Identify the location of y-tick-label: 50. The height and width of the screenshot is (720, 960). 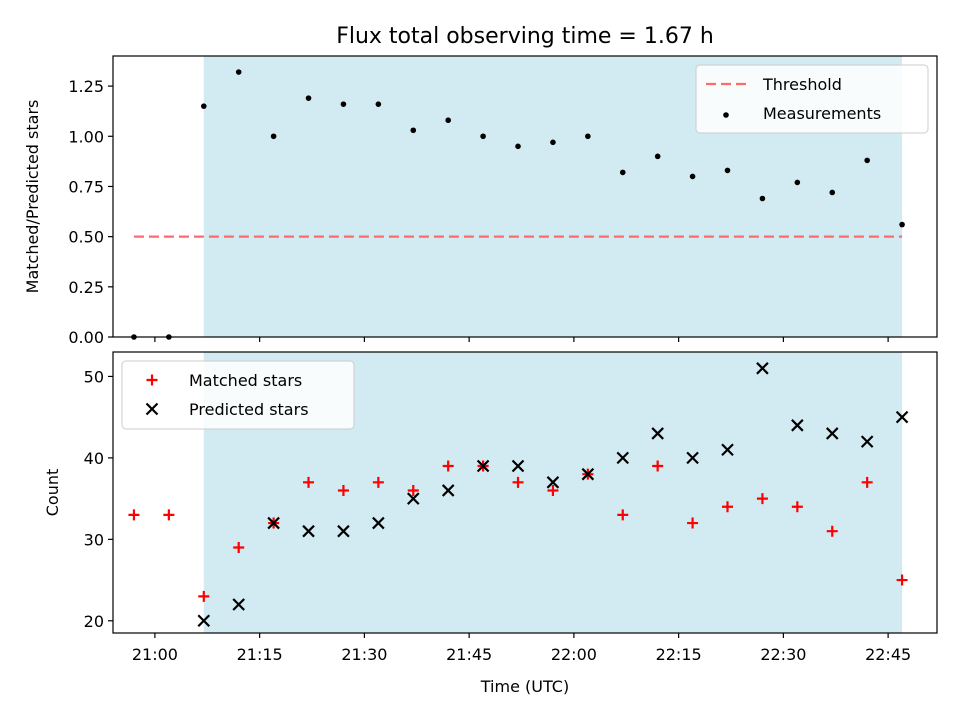
(94, 376).